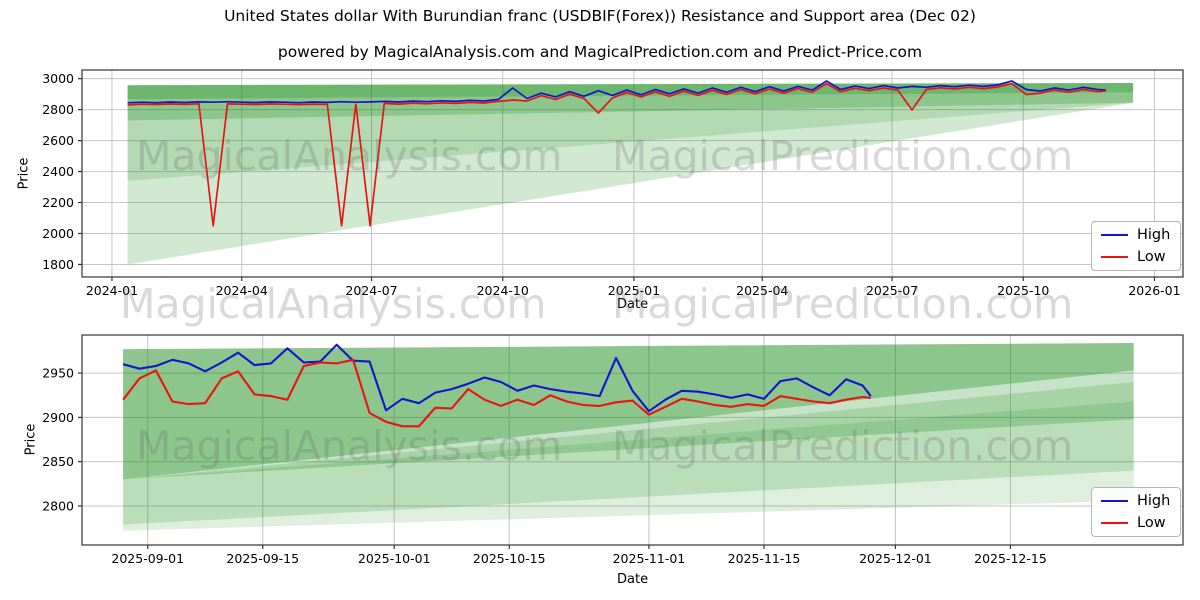 Image resolution: width=1200 pixels, height=600 pixels. I want to click on x-tick-label: 2024-10, so click(503, 290).